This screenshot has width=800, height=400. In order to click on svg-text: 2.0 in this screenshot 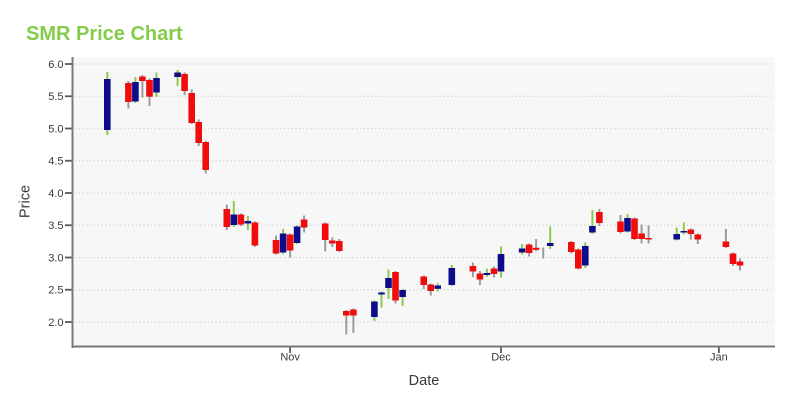, I will do `click(55, 323)`.